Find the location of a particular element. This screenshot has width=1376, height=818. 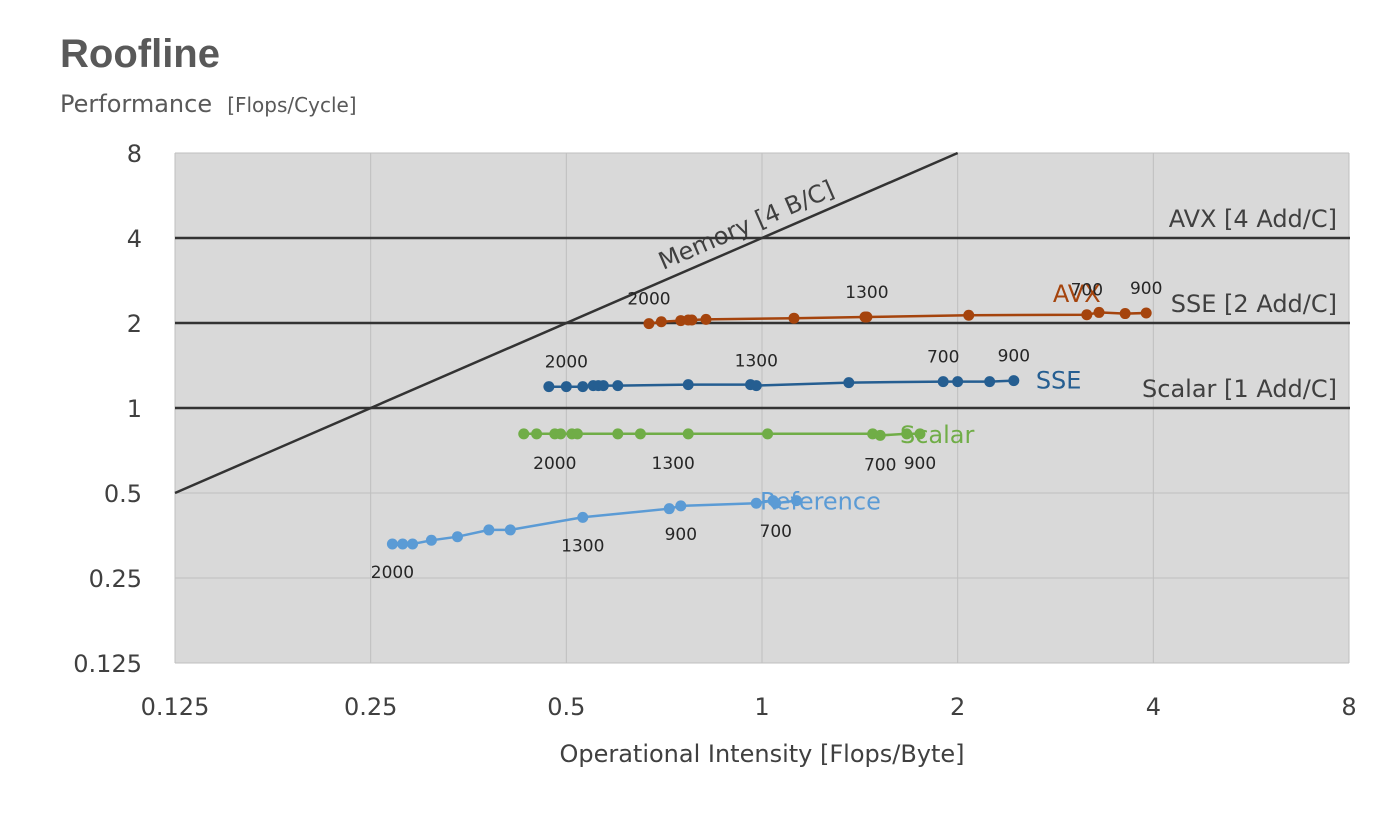

series-label: AVX is located at coordinates (1077, 294).